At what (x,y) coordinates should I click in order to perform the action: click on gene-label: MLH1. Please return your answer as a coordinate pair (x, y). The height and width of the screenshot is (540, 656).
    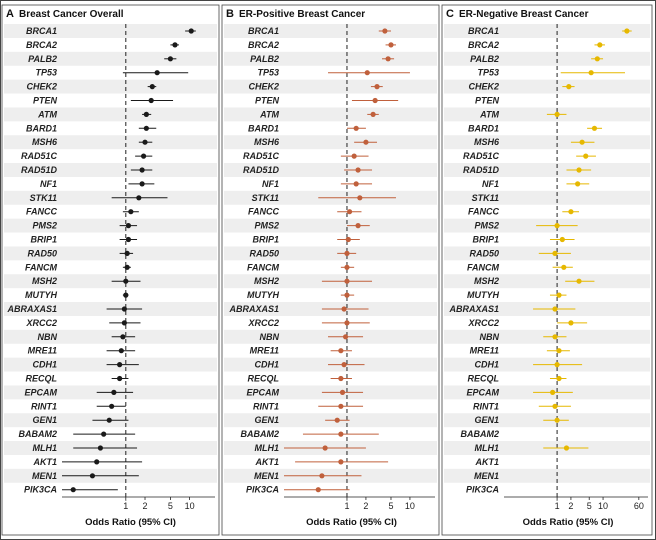
    Looking at the image, I should click on (487, 448).